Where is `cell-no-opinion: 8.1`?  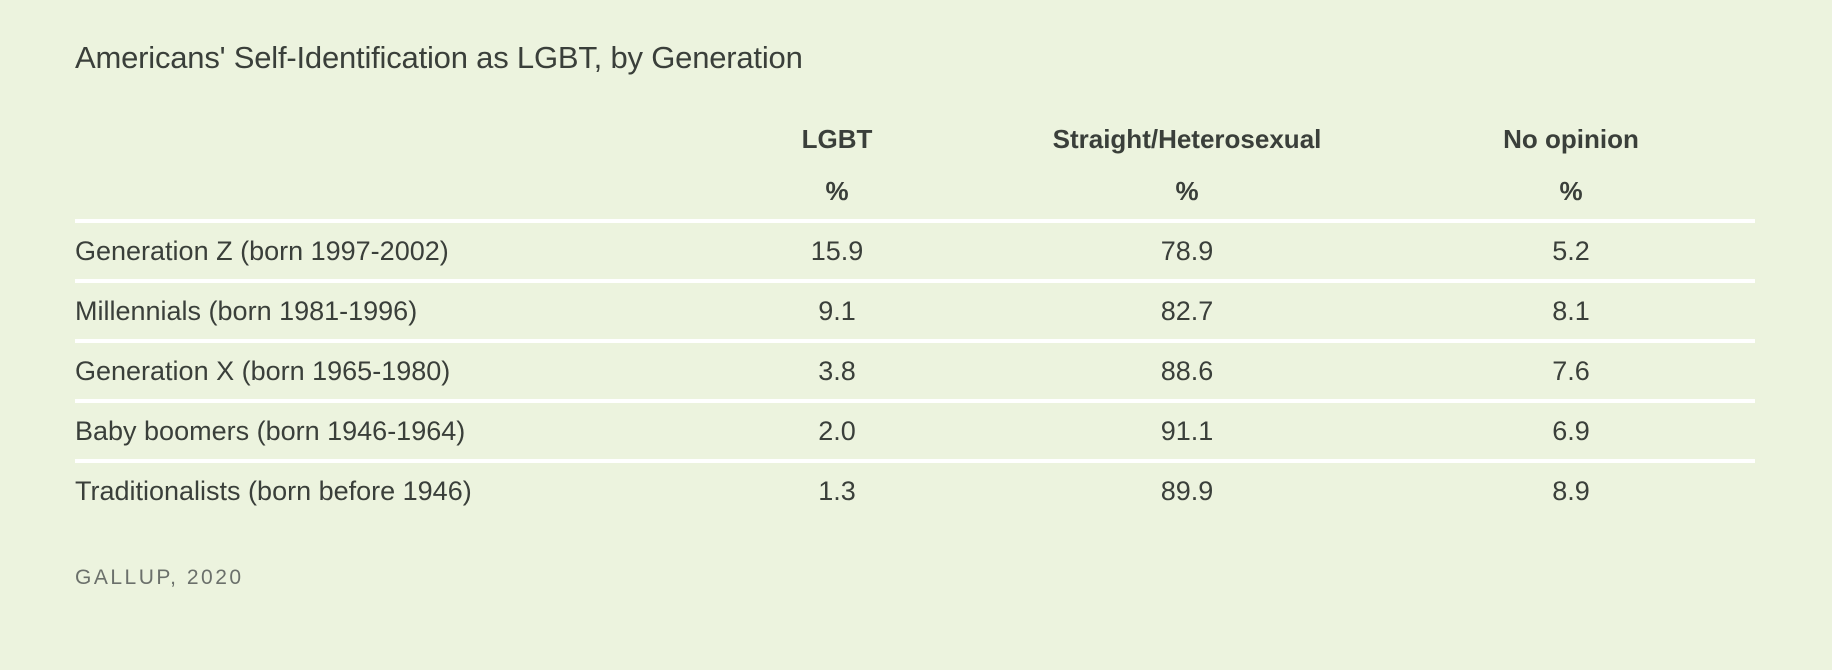 cell-no-opinion: 8.1 is located at coordinates (1571, 312).